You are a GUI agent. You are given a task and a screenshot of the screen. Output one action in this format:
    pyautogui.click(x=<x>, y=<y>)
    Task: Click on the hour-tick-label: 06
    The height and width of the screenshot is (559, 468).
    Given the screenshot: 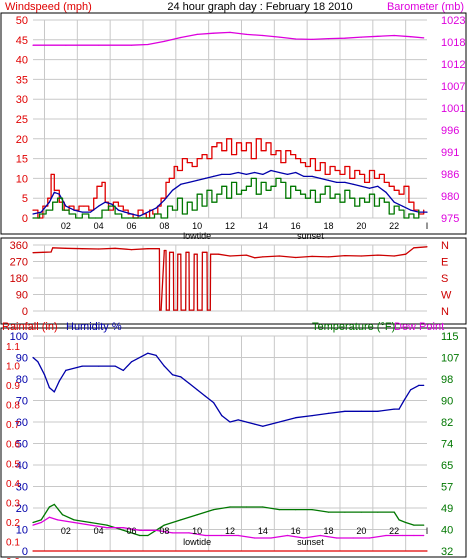 What is the action you would take?
    pyautogui.click(x=131, y=531)
    